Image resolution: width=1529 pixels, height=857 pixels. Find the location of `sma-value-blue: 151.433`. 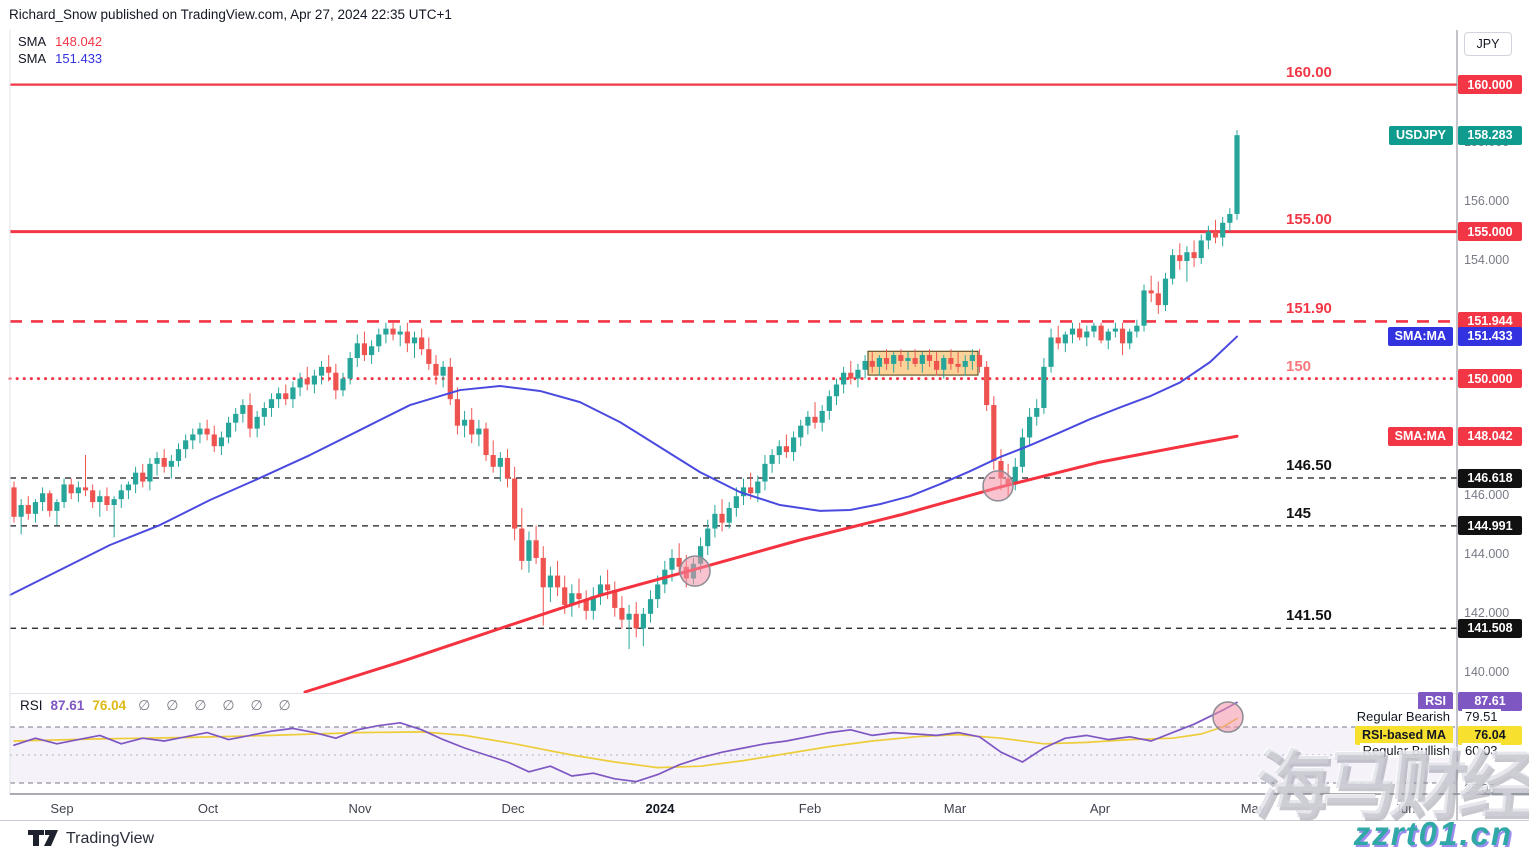

sma-value-blue: 151.433 is located at coordinates (79, 58).